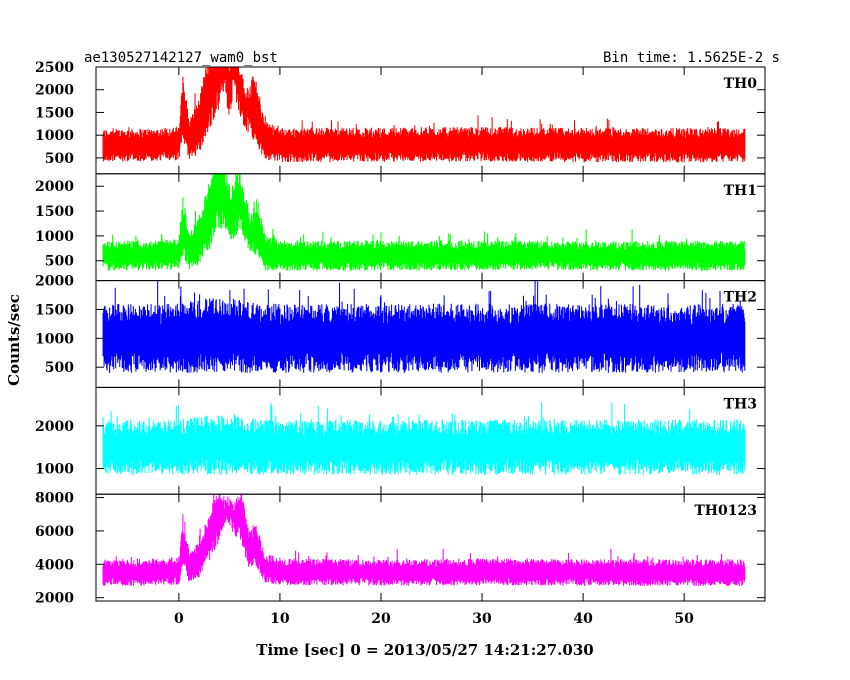 This screenshot has height=680, width=850. I want to click on chart-title: ae130527142127_wam0_bst, so click(181, 58).